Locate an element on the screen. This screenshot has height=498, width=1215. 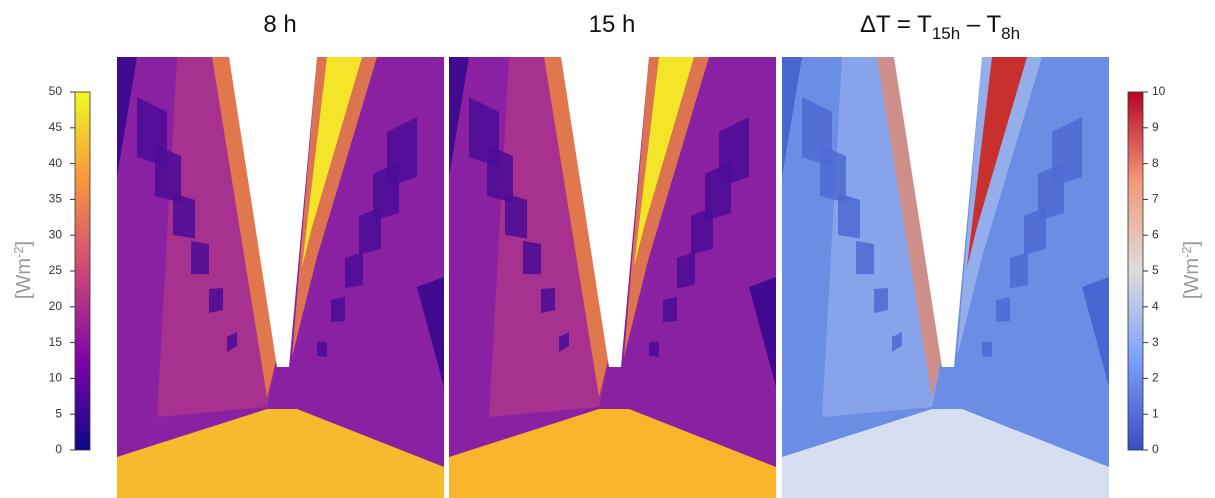
panel-title: 15 h is located at coordinates (612, 24).